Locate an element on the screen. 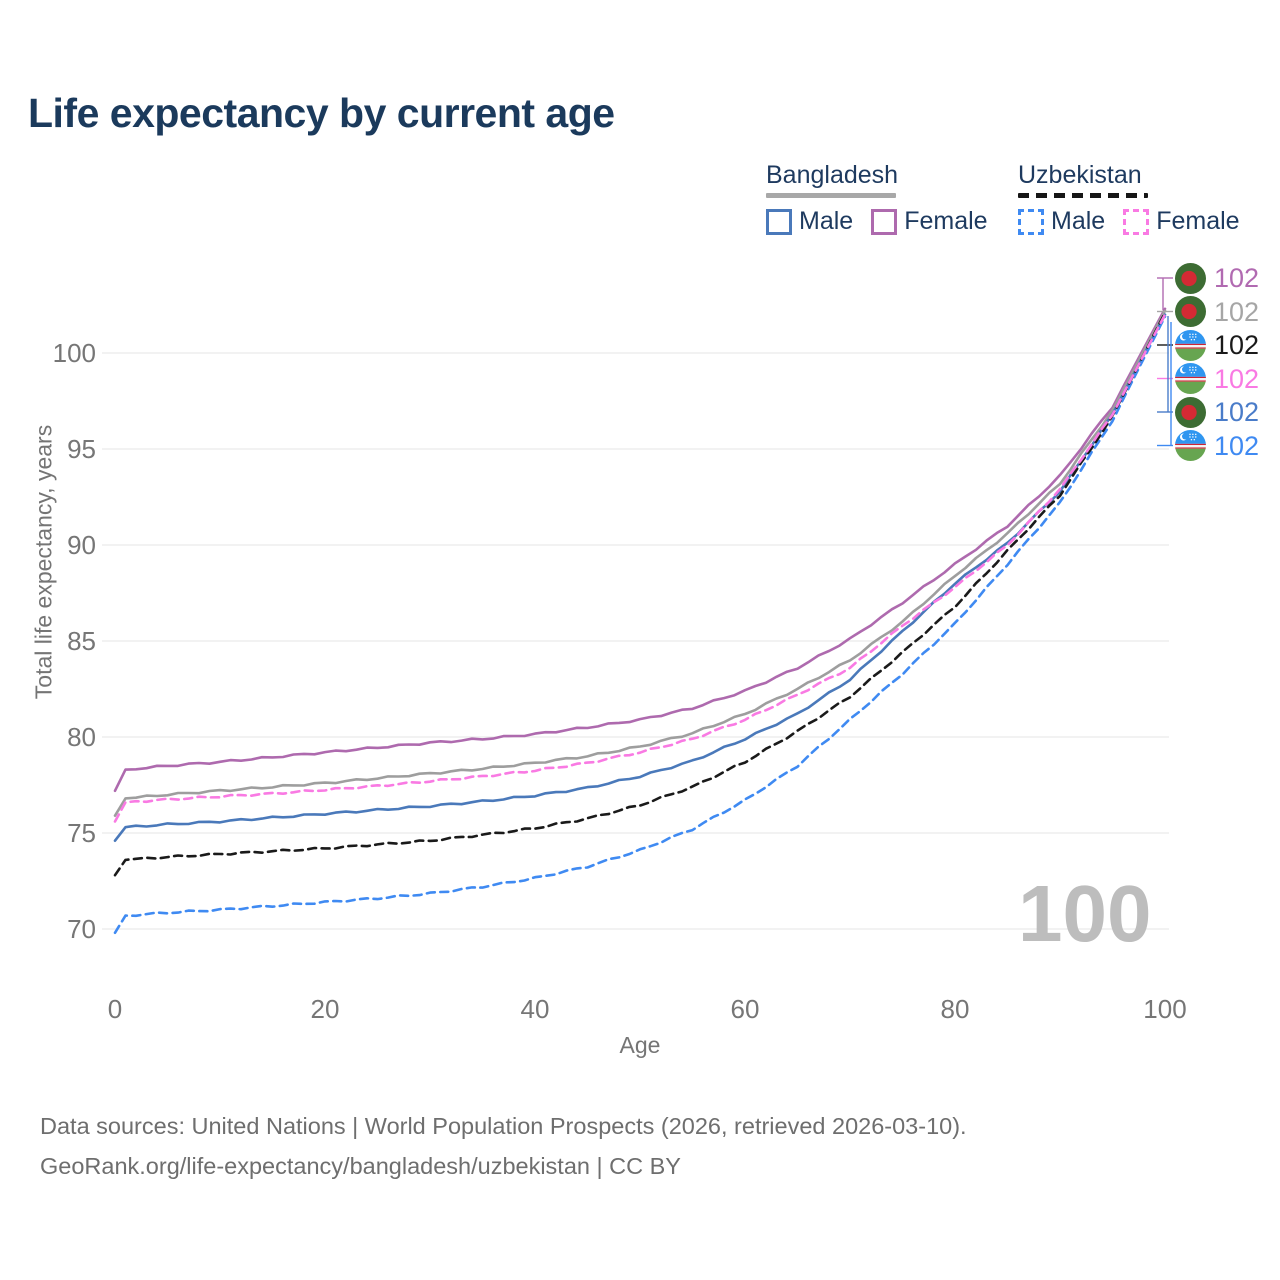  y-axis-title: Total life expectancy, years is located at coordinates (43, 562).